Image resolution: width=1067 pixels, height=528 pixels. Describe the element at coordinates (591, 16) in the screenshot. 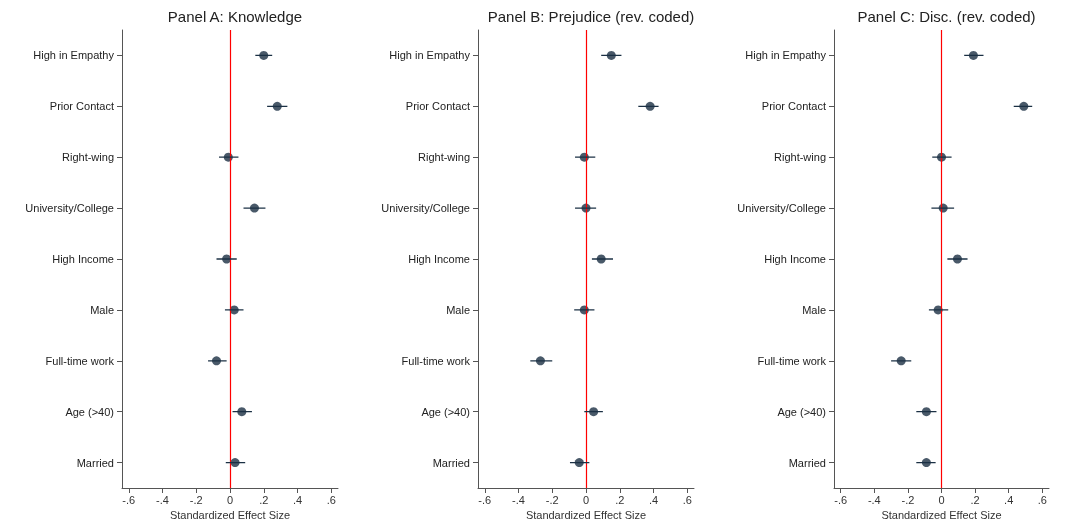

I see `chart-title: Panel B: Prejudice (rev. coded)` at that location.